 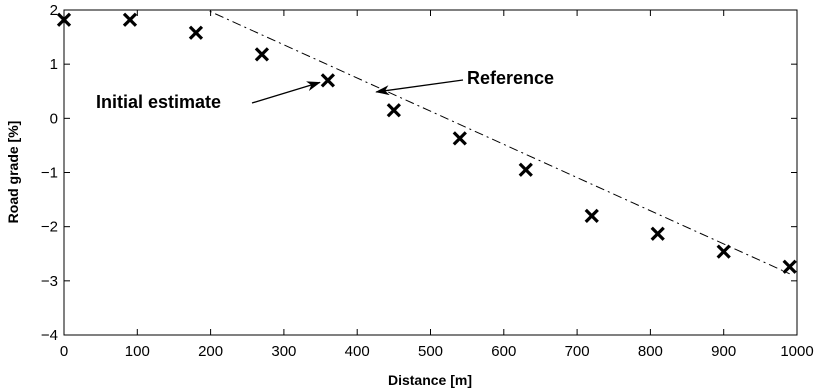 I want to click on x-tick-label: 1000, so click(x=796, y=351).